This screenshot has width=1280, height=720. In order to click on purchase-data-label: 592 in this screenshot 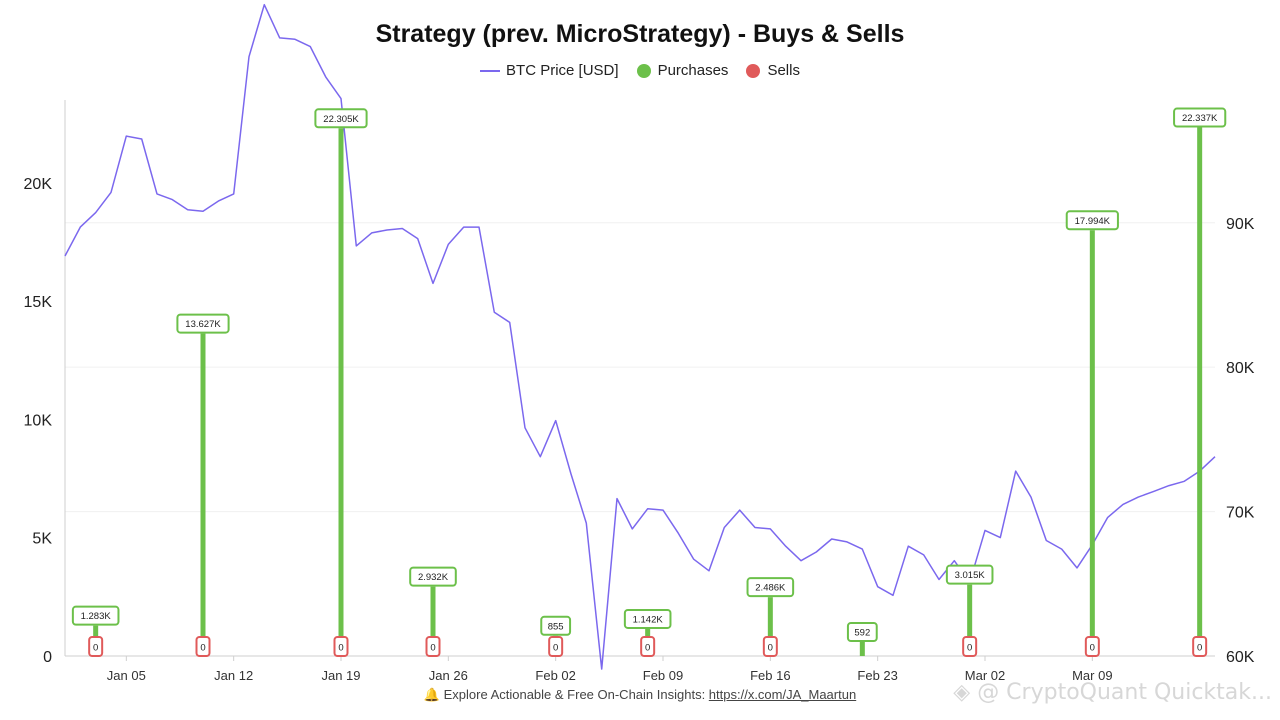, I will do `click(862, 632)`.